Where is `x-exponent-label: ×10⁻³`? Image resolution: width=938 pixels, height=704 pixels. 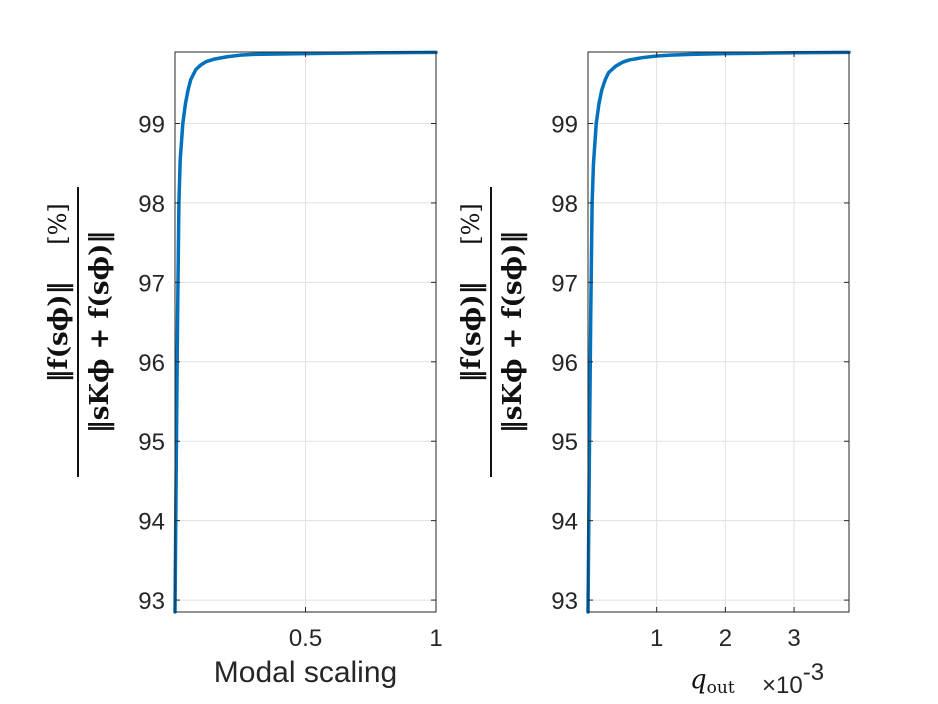
x-exponent-label: ×10⁻³ is located at coordinates (793, 679).